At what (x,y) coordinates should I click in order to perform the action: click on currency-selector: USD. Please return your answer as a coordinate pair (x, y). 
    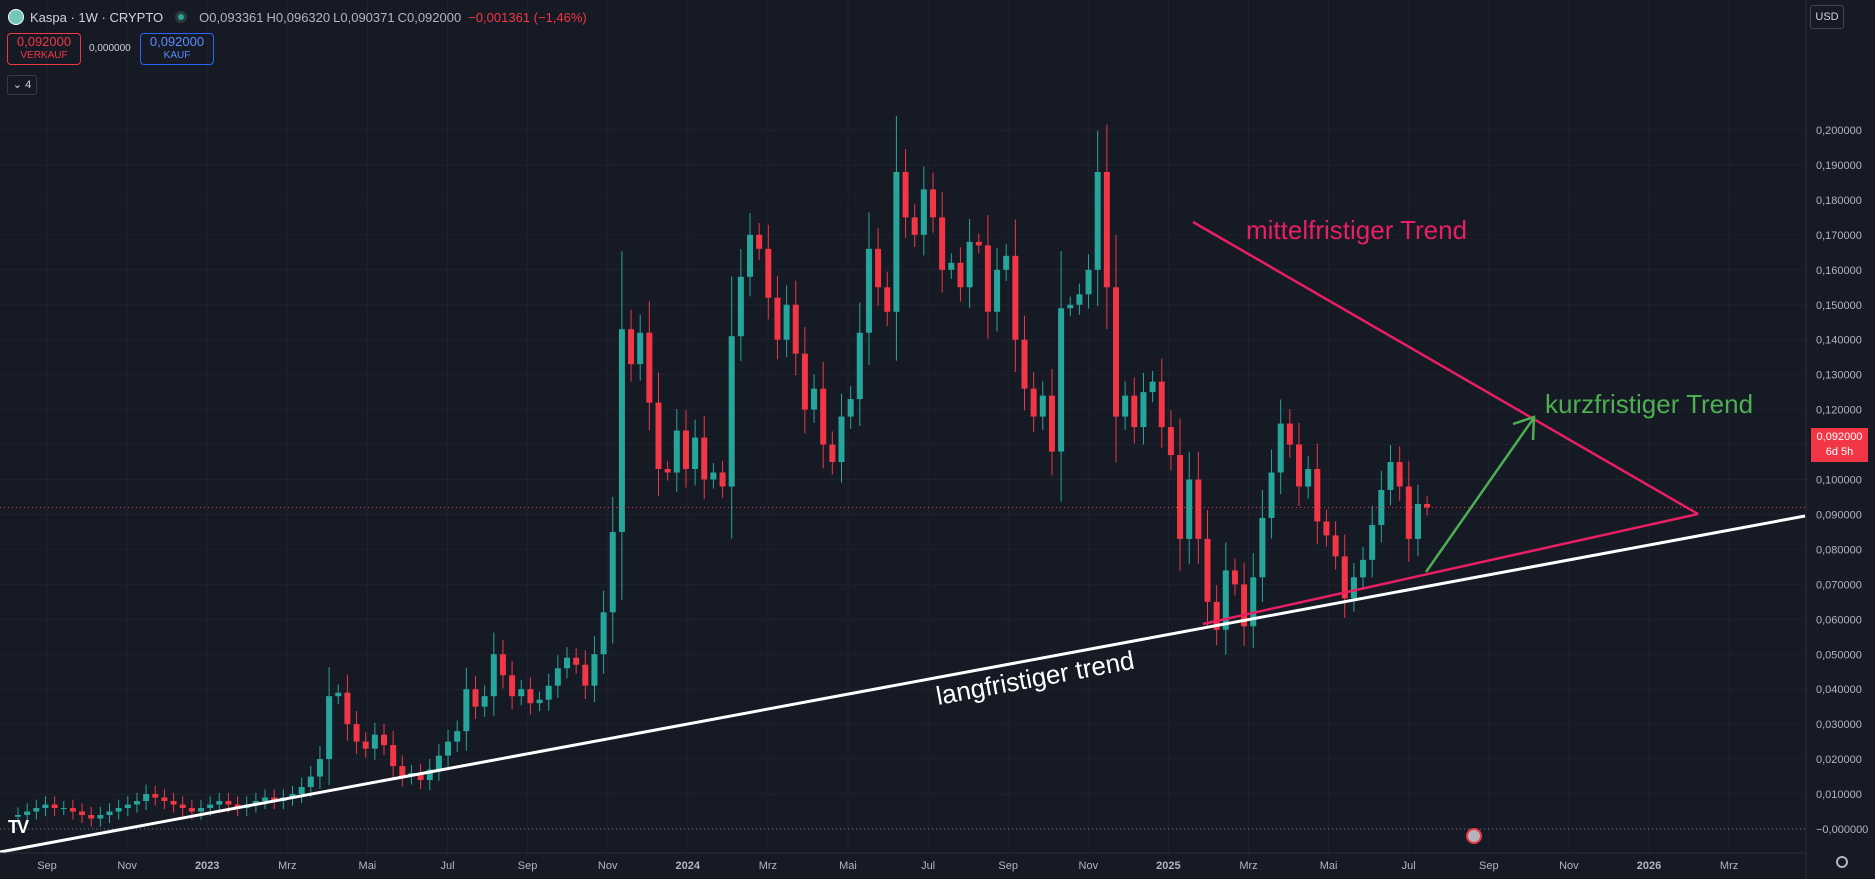
    Looking at the image, I should click on (1827, 17).